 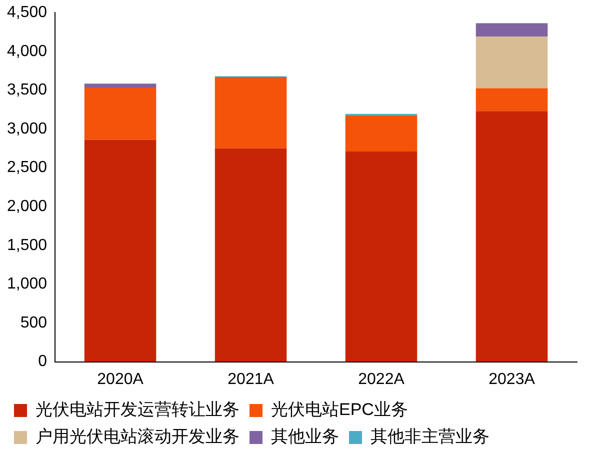 What do you see at coordinates (27, 51) in the screenshot?
I see `y-tick-label: 4,000` at bounding box center [27, 51].